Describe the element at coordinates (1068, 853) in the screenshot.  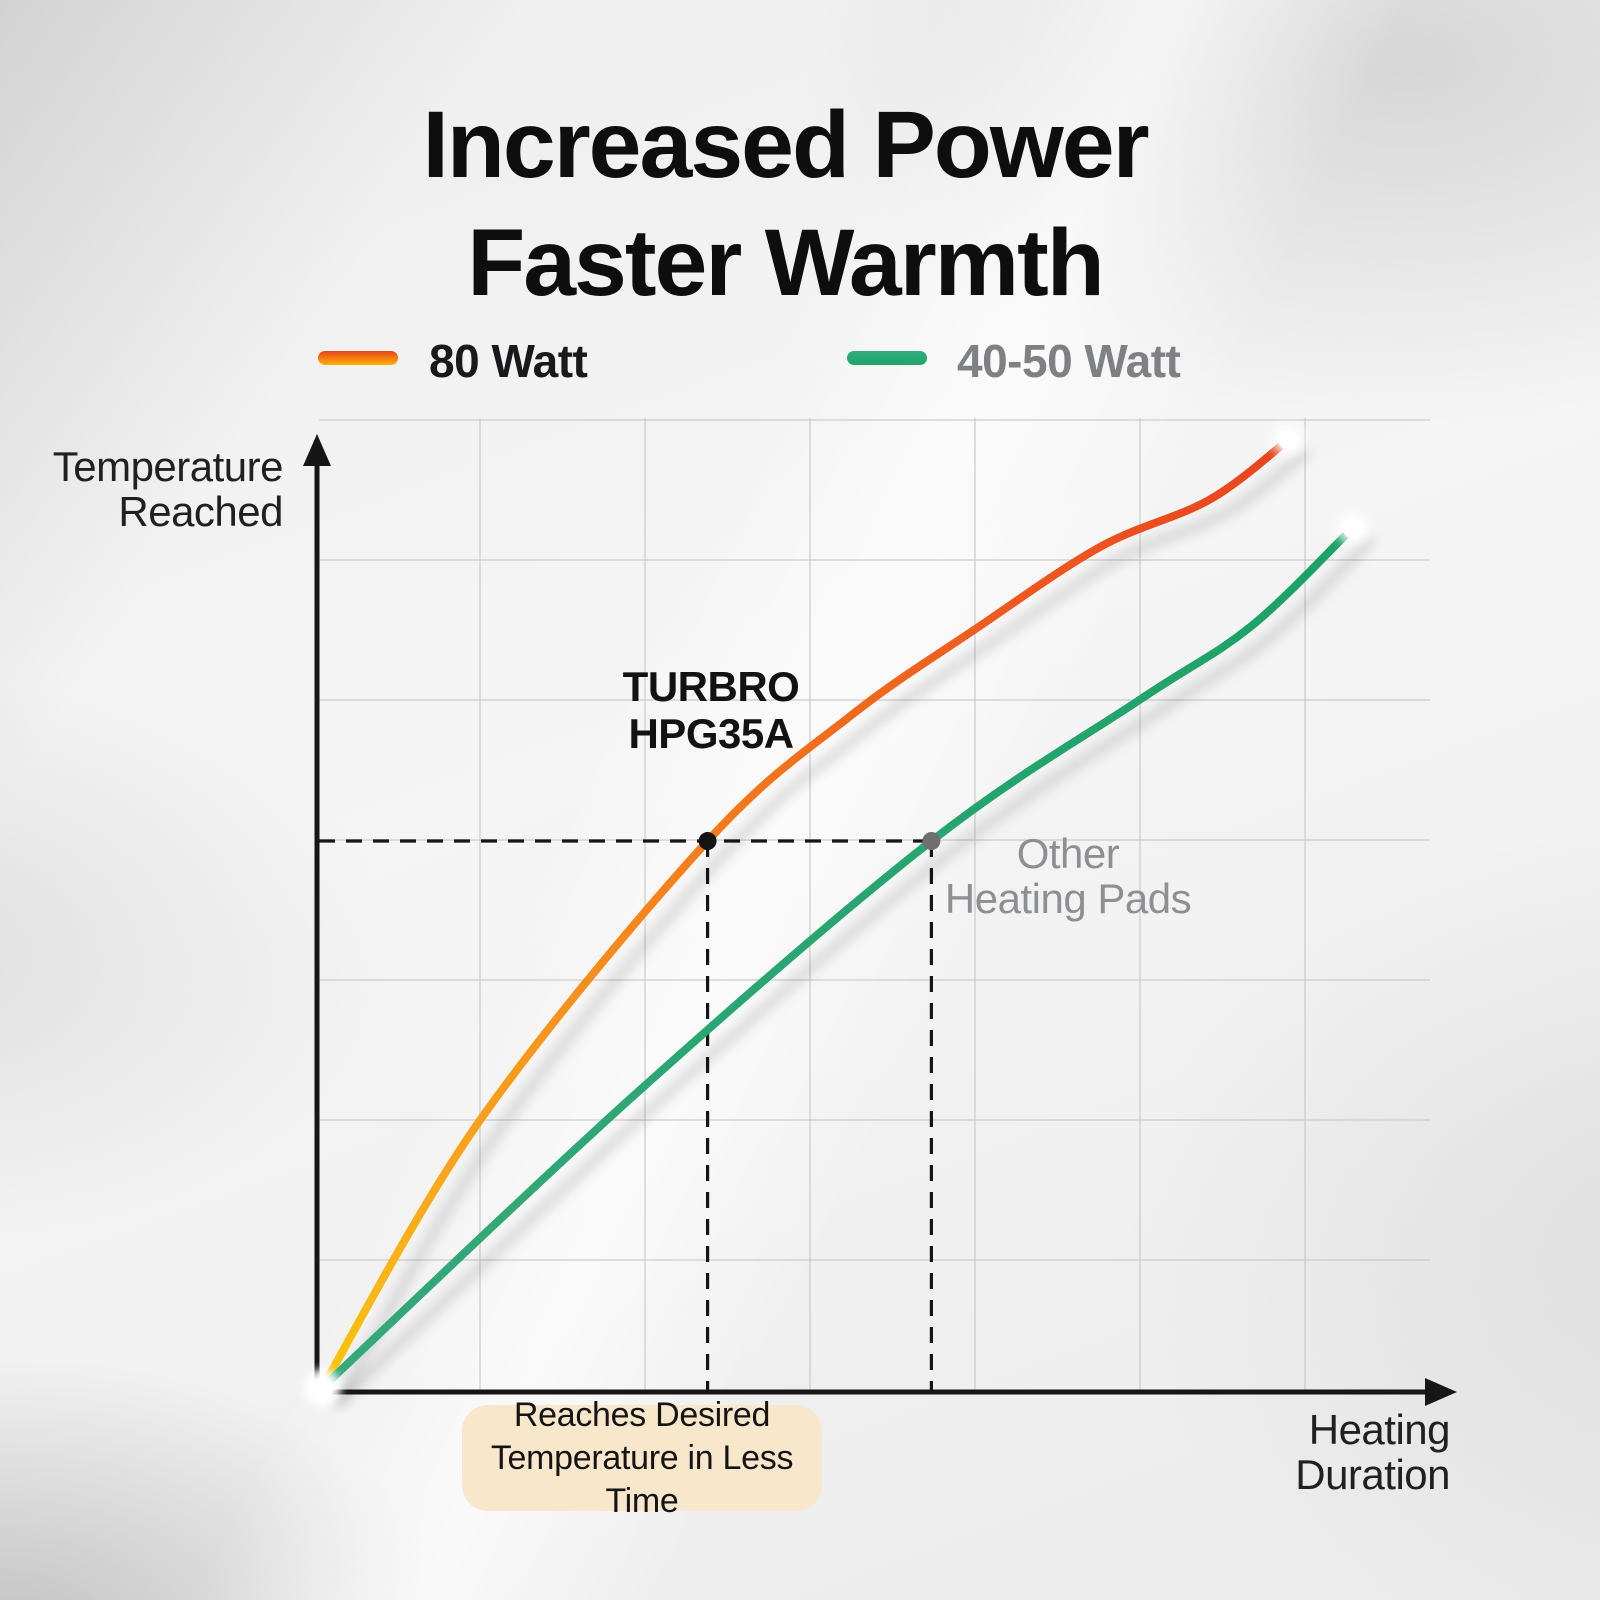
I see `series2-annotation-line1: Other` at that location.